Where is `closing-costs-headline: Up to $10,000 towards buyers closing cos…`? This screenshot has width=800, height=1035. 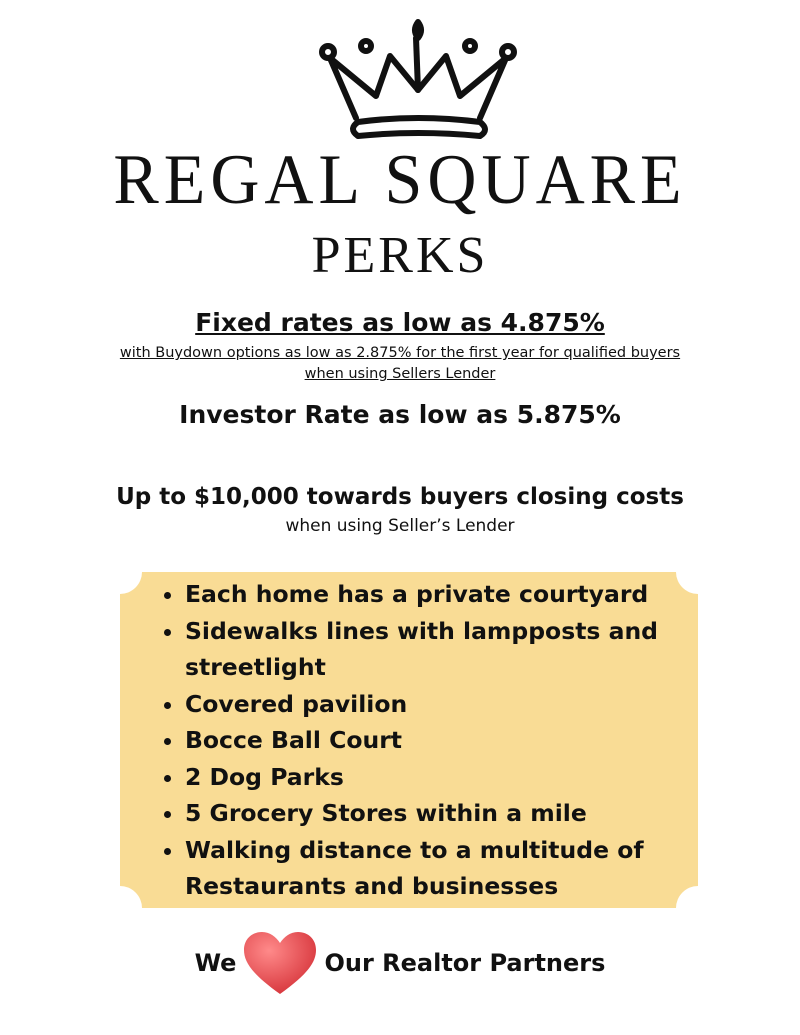
closing-costs-headline: Up to $10,000 towards buyers closing cos… is located at coordinates (400, 497).